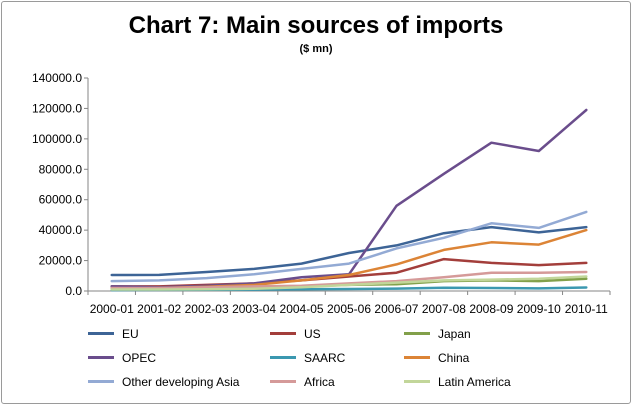  Describe the element at coordinates (61, 200) in the screenshot. I see `y-tick-label: 60000.0` at that location.